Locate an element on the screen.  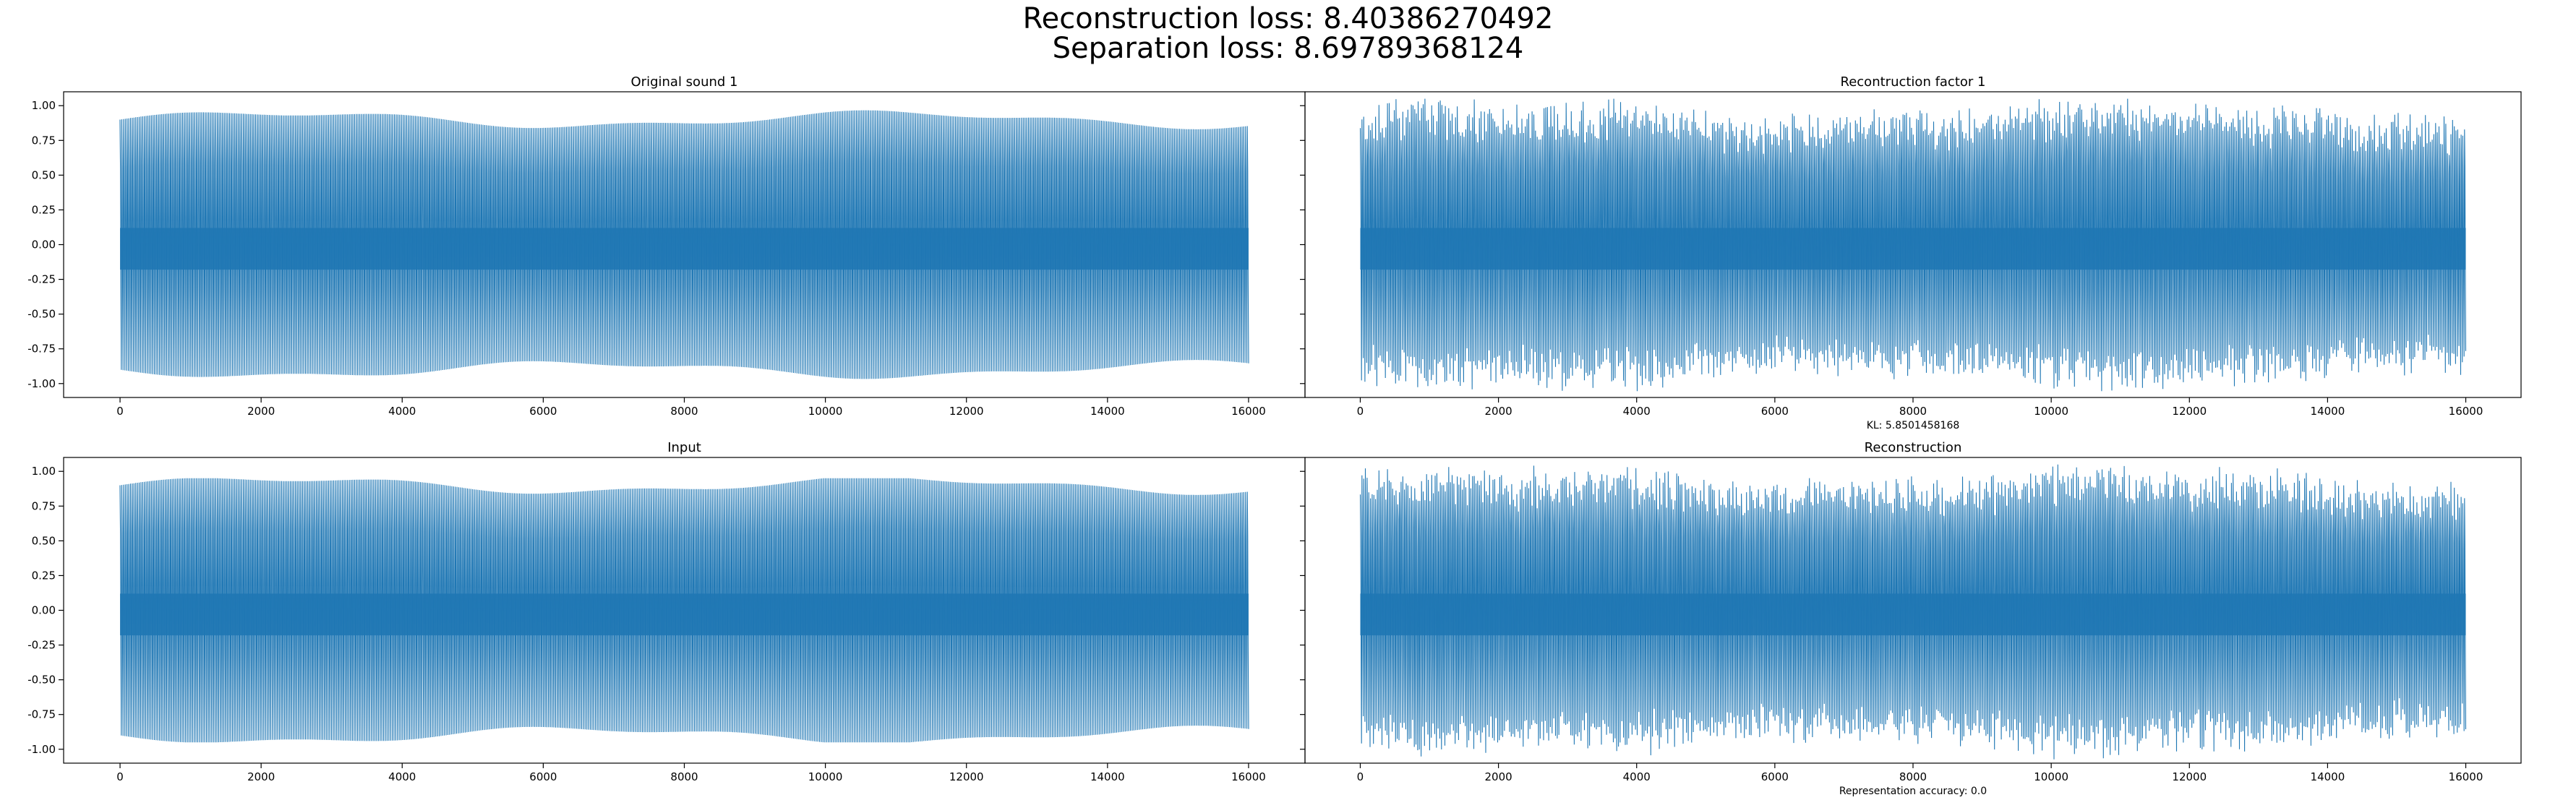
figure-title-line-1: Reconstruction loss: 8.40386270492 is located at coordinates (1288, 18).